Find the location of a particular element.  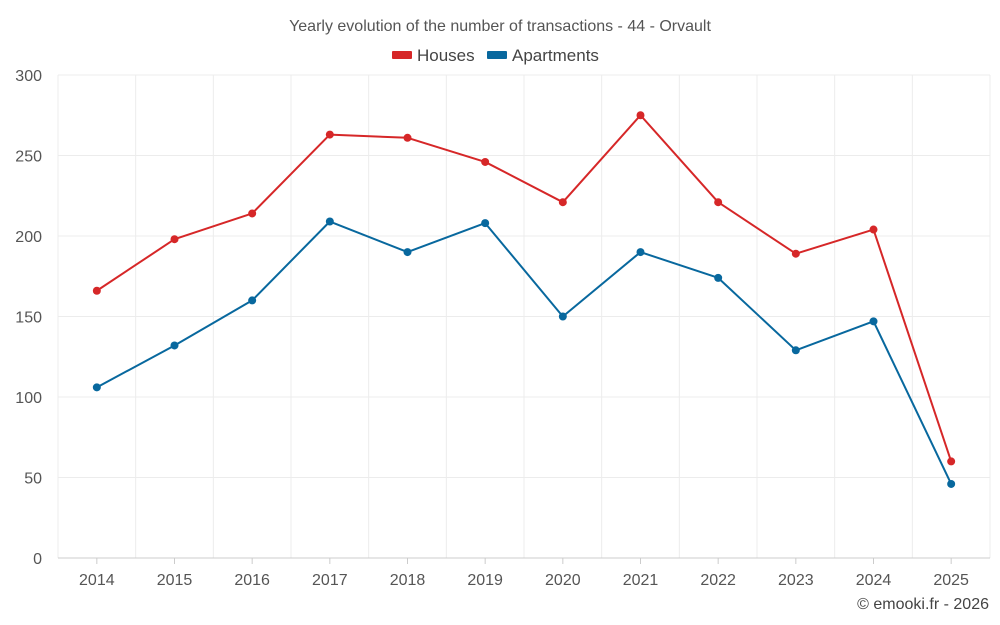

legend-swatch-apartments is located at coordinates (497, 55).